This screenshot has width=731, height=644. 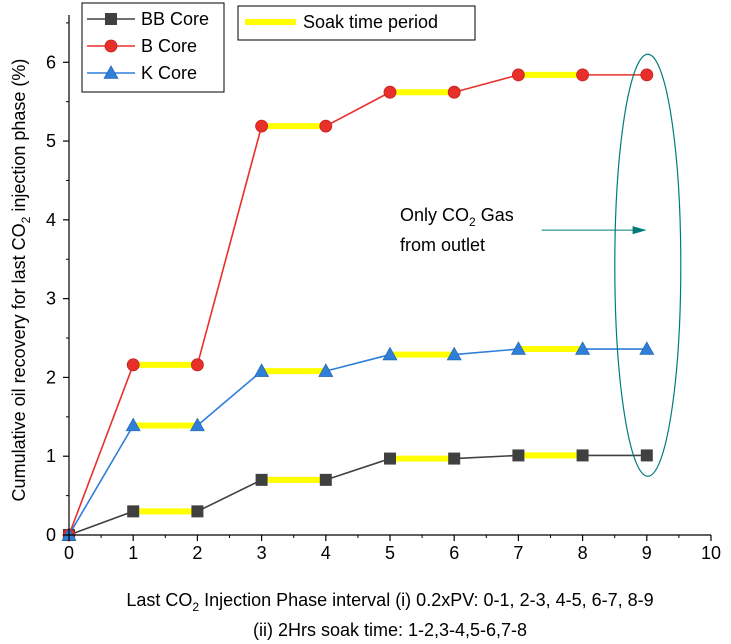 I want to click on x-tick-label: 5, so click(x=390, y=553).